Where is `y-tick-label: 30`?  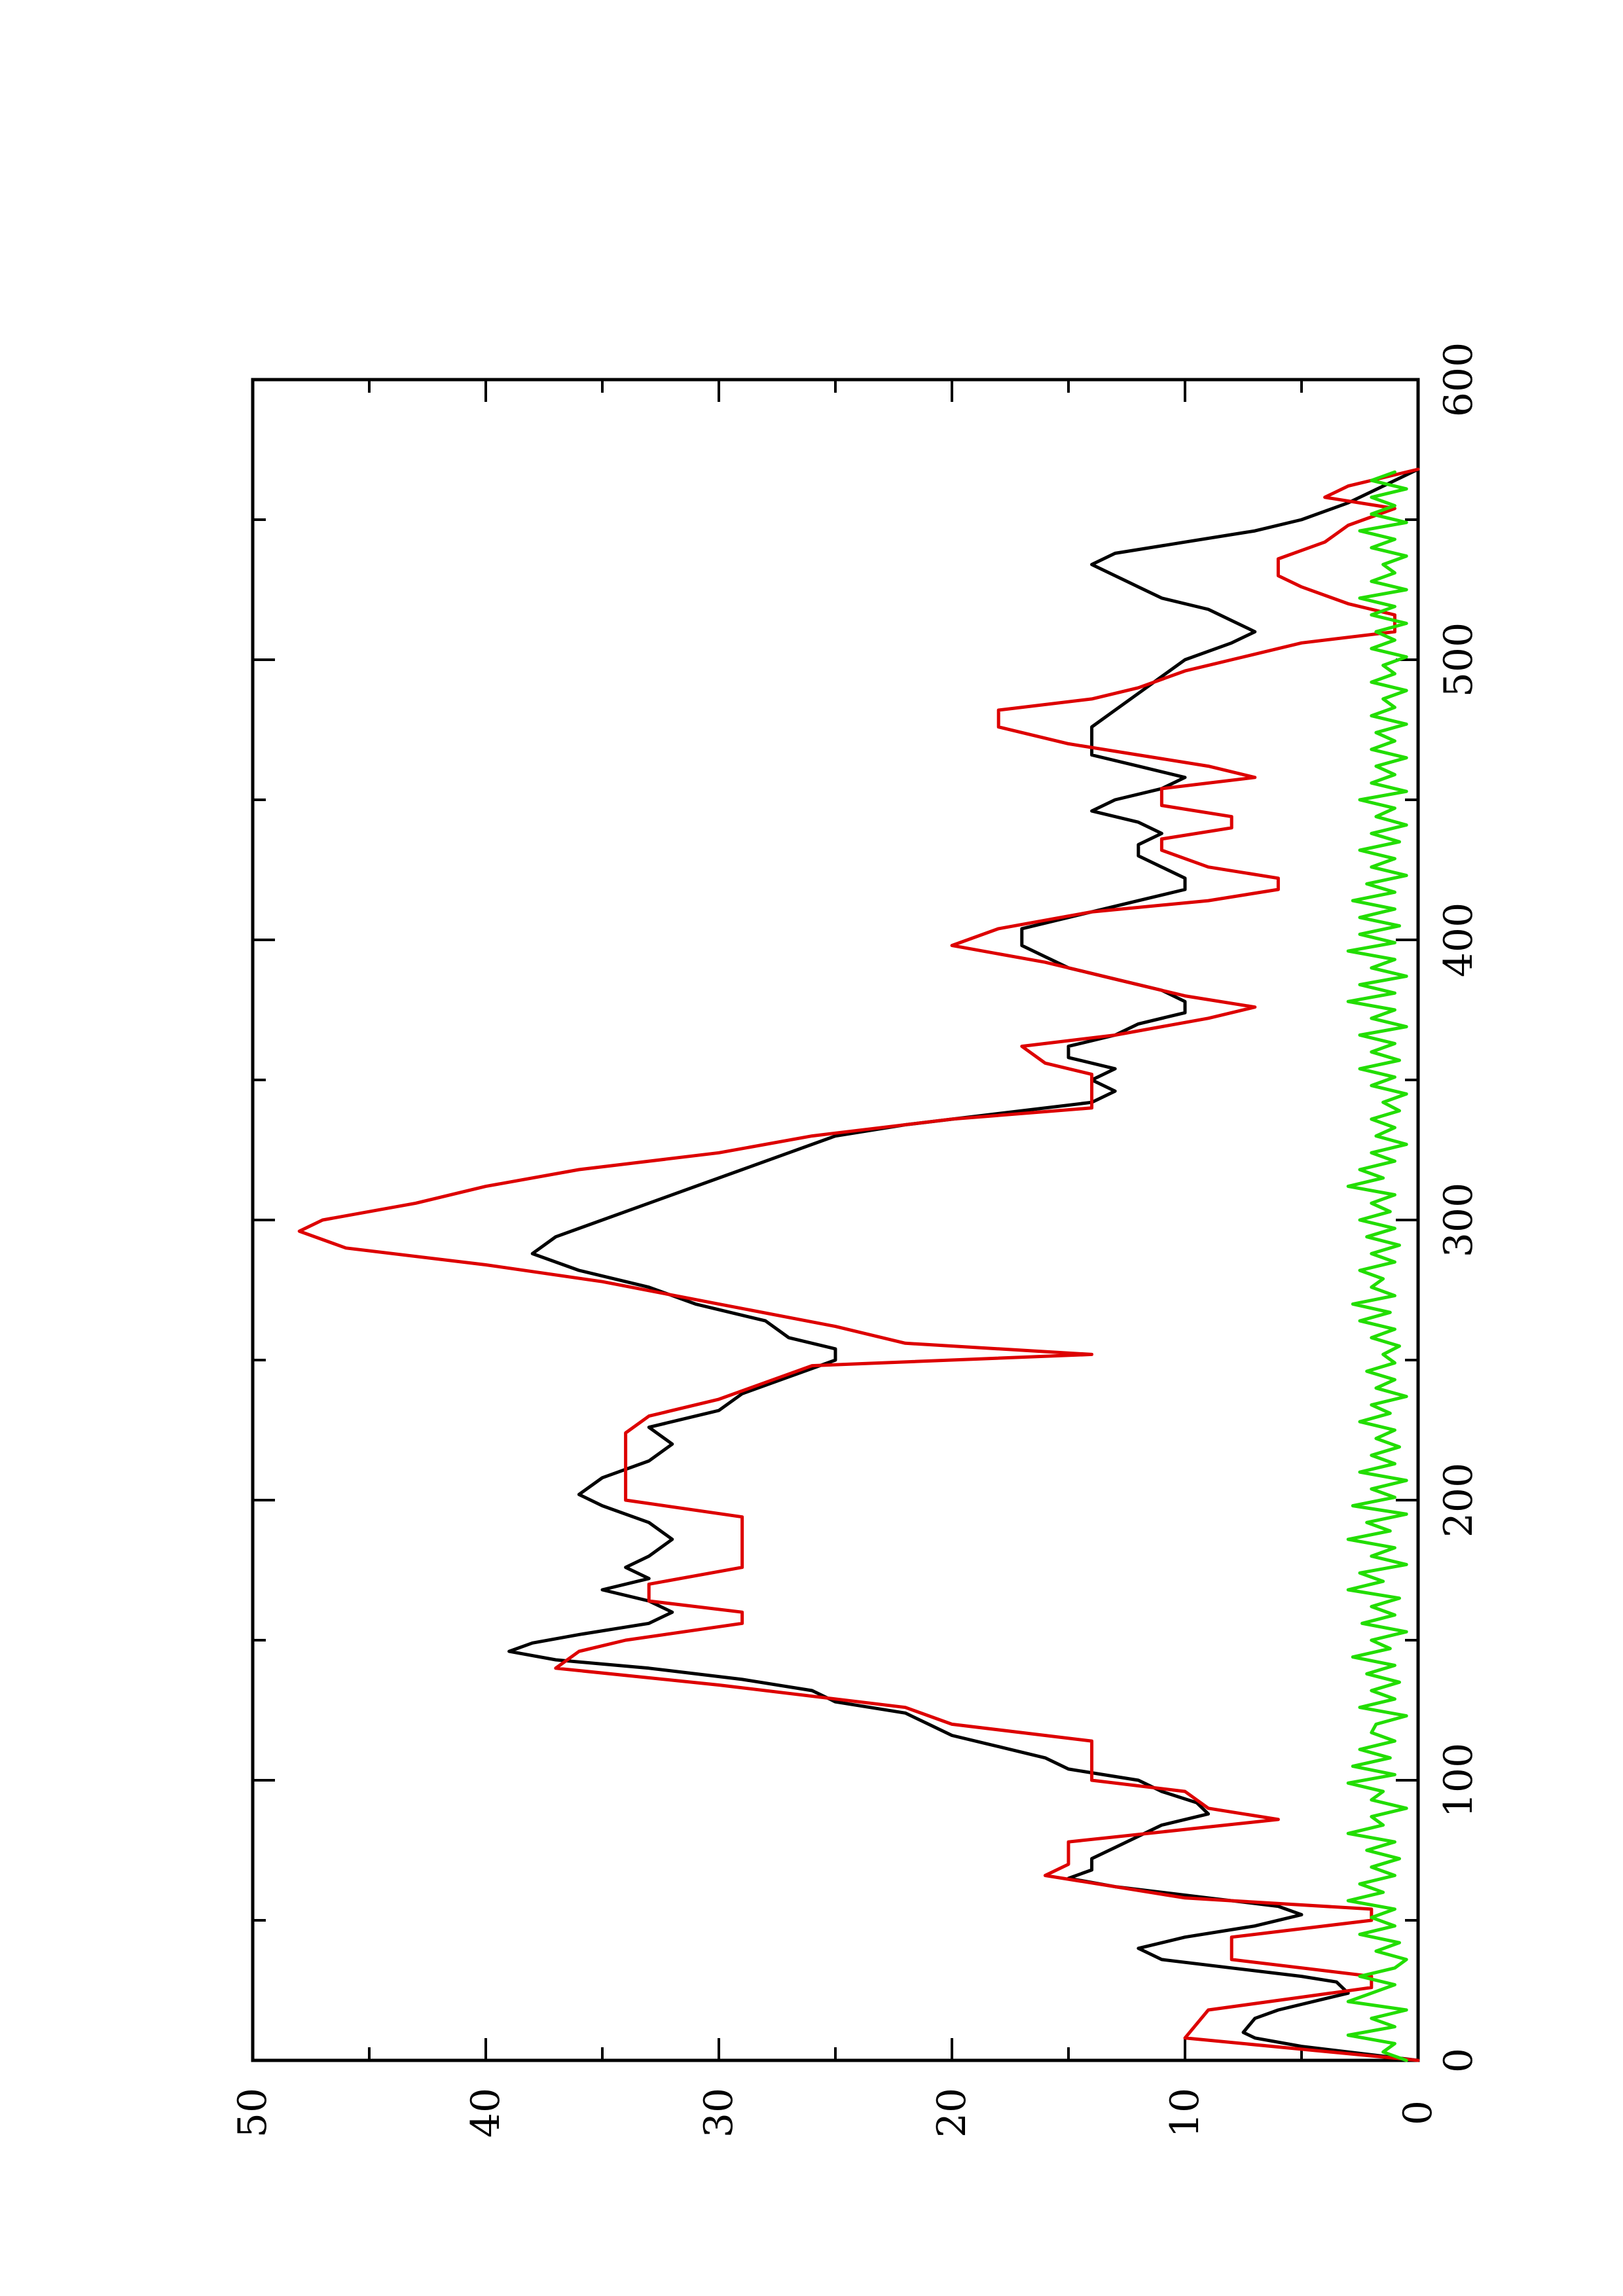
y-tick-label: 30 is located at coordinates (719, 2113).